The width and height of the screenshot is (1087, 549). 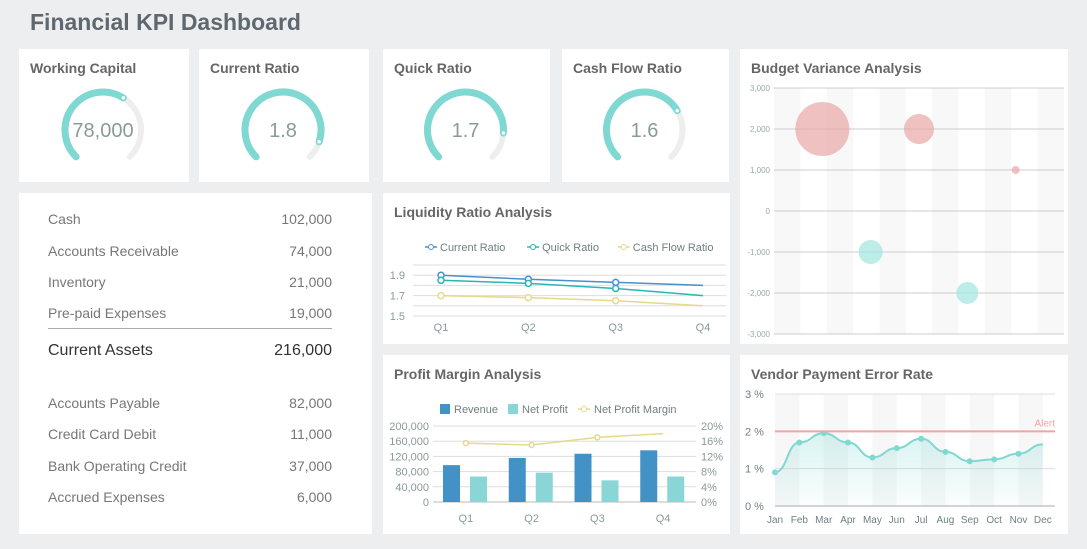 What do you see at coordinates (709, 473) in the screenshot?
I see `y2-tick-label: 8%` at bounding box center [709, 473].